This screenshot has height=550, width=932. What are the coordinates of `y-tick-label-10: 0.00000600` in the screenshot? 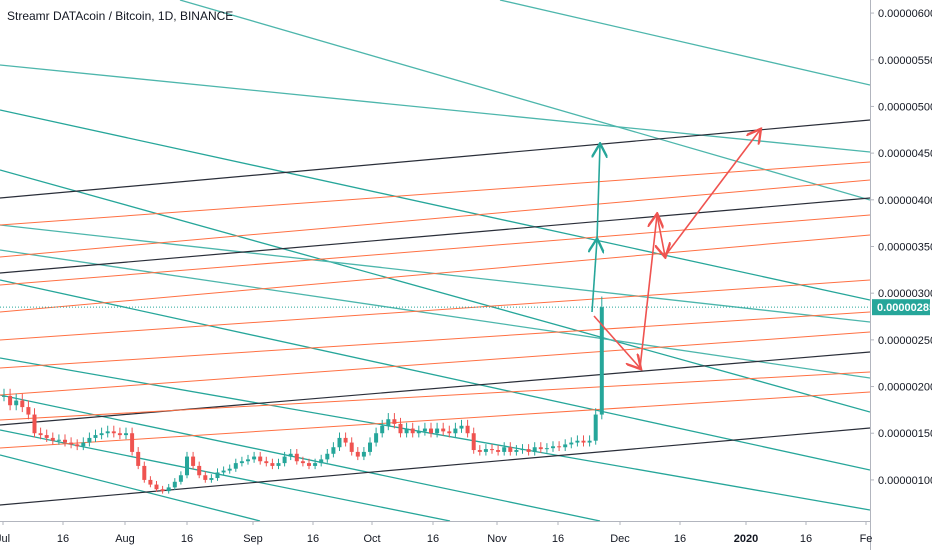 It's located at (905, 14).